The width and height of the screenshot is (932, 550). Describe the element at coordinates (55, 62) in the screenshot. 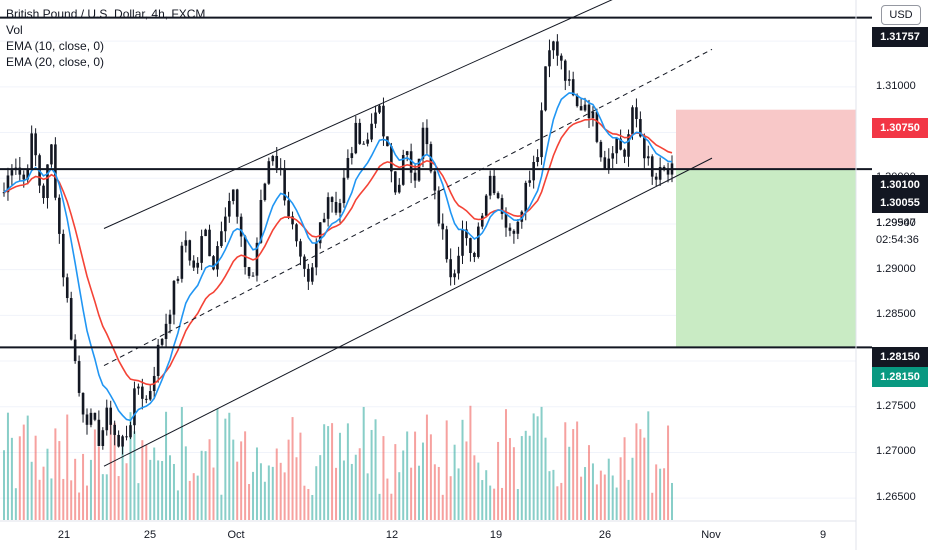

I see `ema20-indicator-label: EMA (20, close, 0)` at that location.